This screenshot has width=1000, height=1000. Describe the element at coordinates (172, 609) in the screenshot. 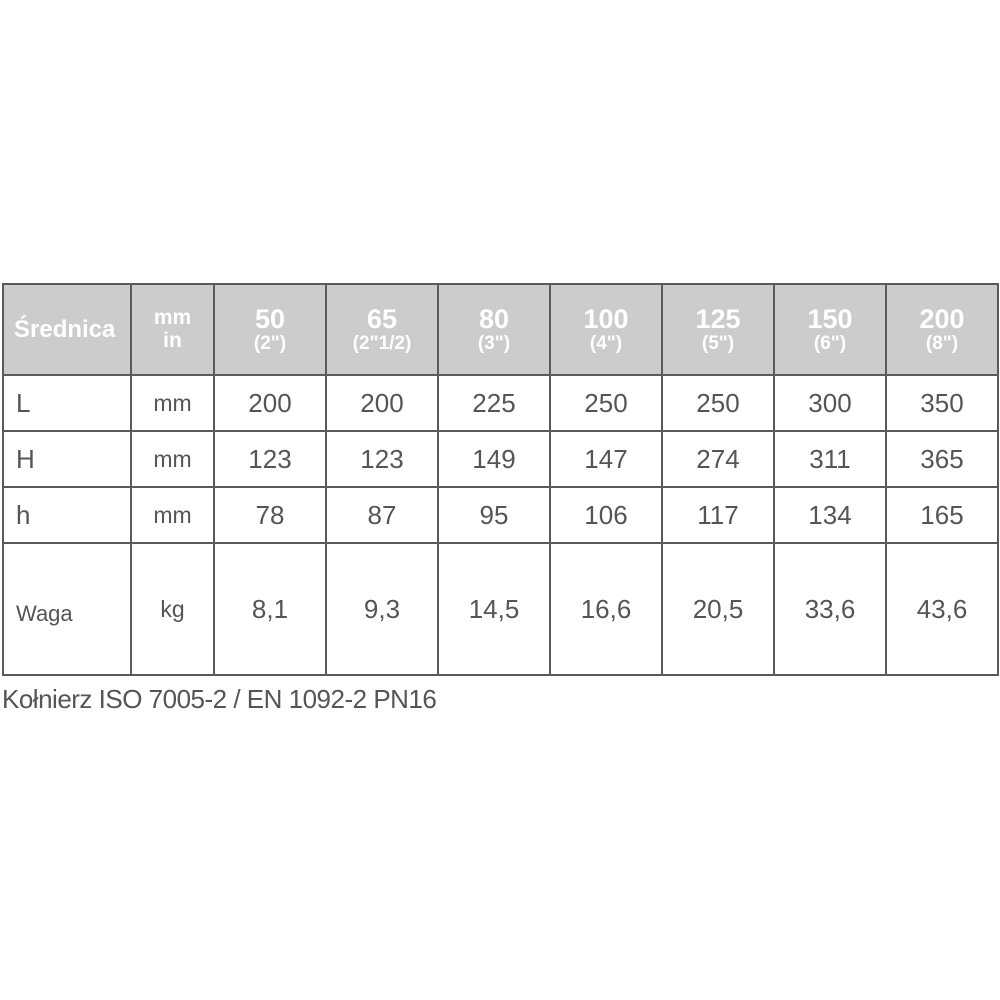

I see `row-unit: kg` at that location.